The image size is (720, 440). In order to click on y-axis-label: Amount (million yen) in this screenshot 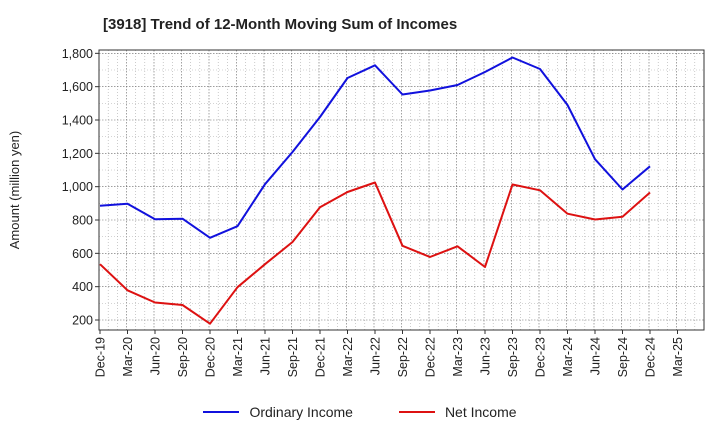, I will do `click(14, 190)`.